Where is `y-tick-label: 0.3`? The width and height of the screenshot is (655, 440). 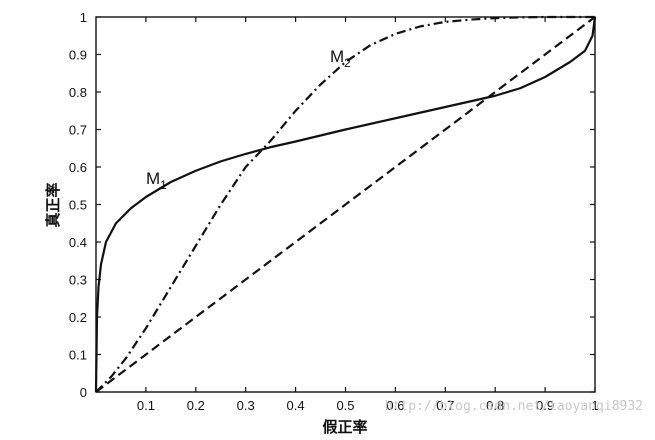 y-tick-label: 0.3 is located at coordinates (78, 280).